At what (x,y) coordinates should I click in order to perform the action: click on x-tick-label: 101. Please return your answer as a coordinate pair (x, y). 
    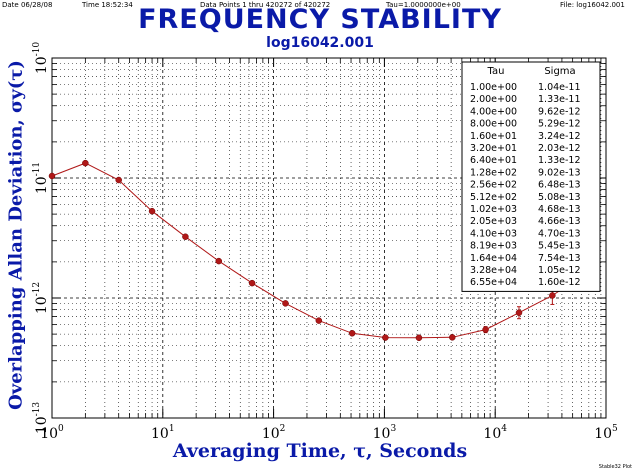
    Looking at the image, I should click on (163, 433).